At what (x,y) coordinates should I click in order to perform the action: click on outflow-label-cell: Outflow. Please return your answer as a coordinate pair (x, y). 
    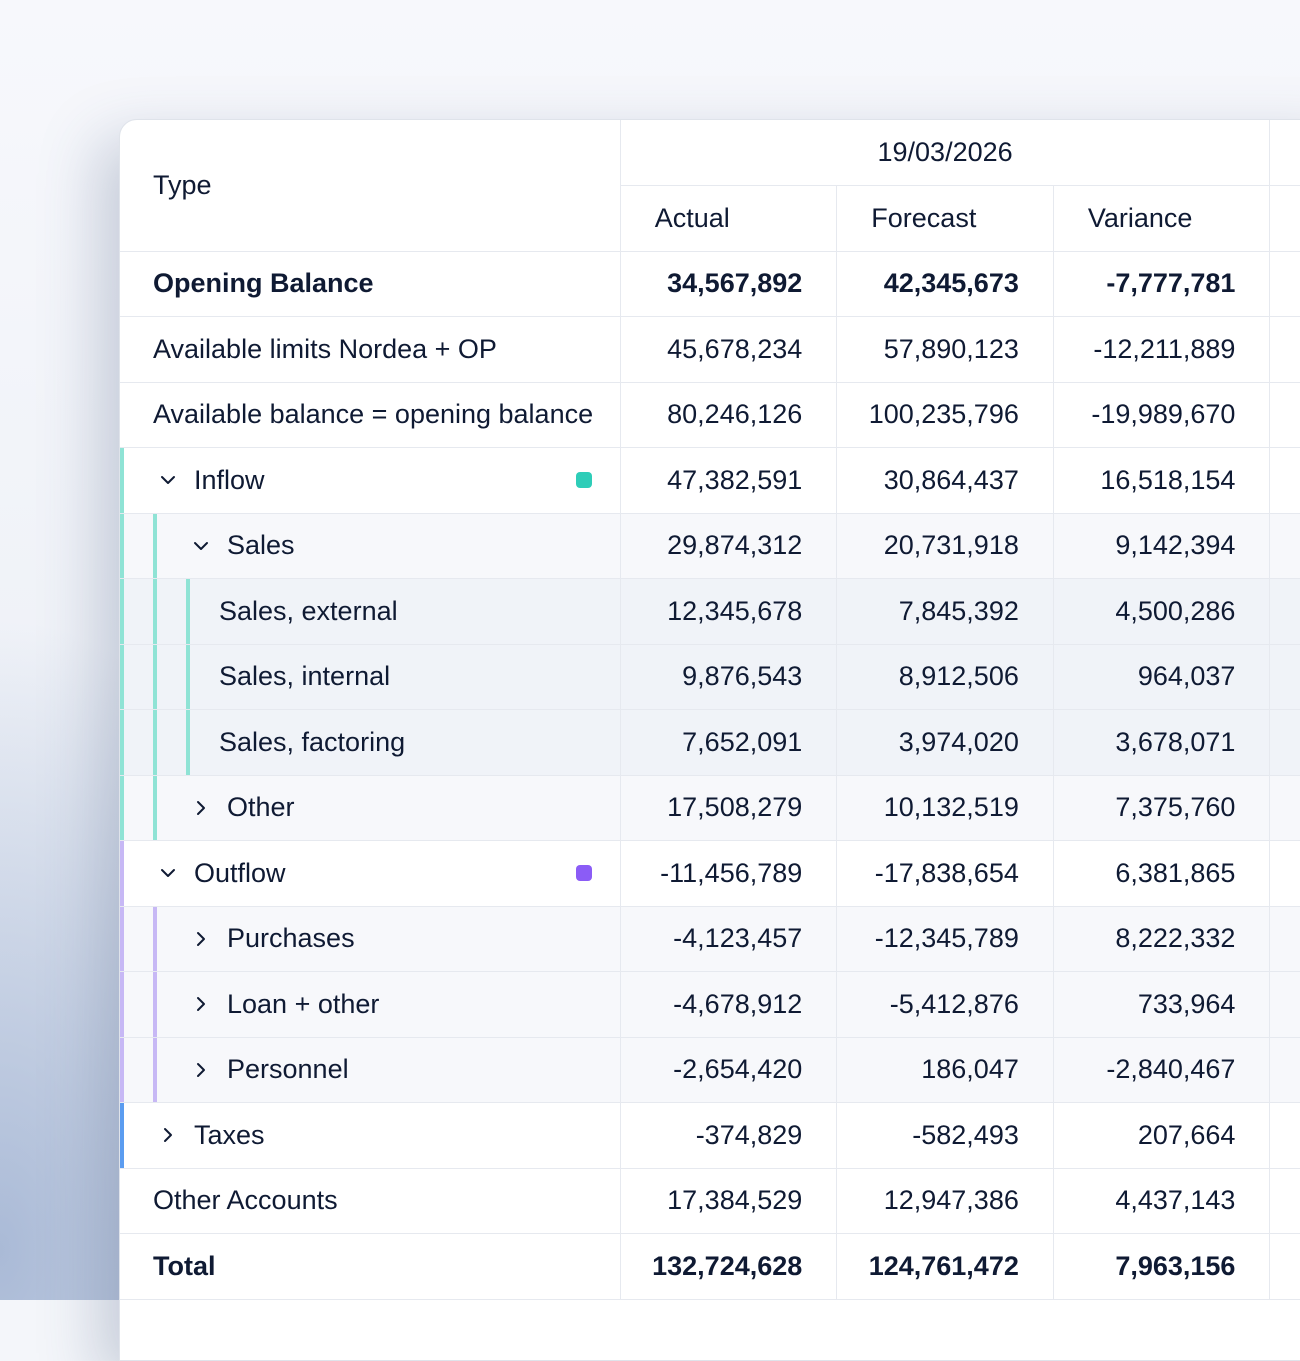
    Looking at the image, I should click on (370, 873).